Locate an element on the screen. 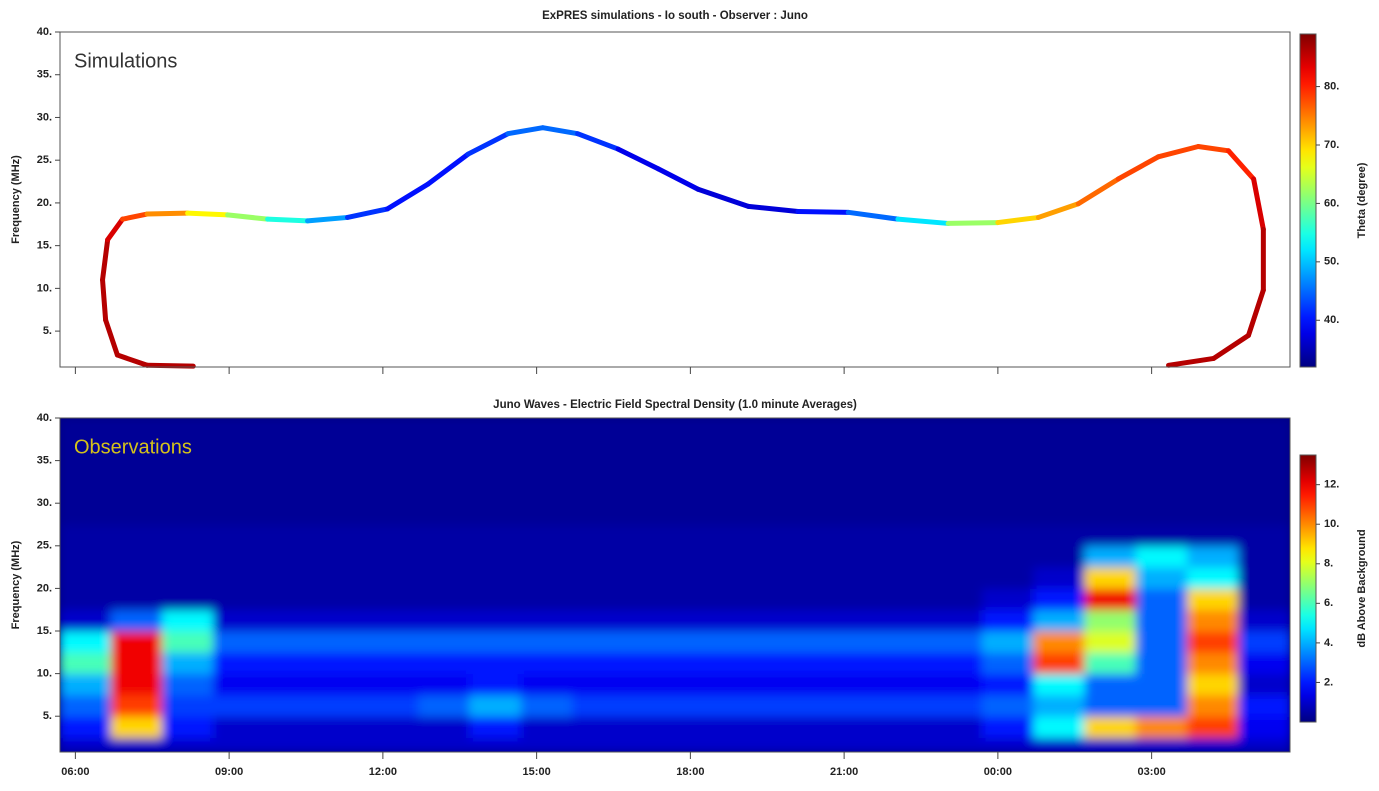 This screenshot has height=791, width=1379. y-tick-label: 20. is located at coordinates (44, 203).